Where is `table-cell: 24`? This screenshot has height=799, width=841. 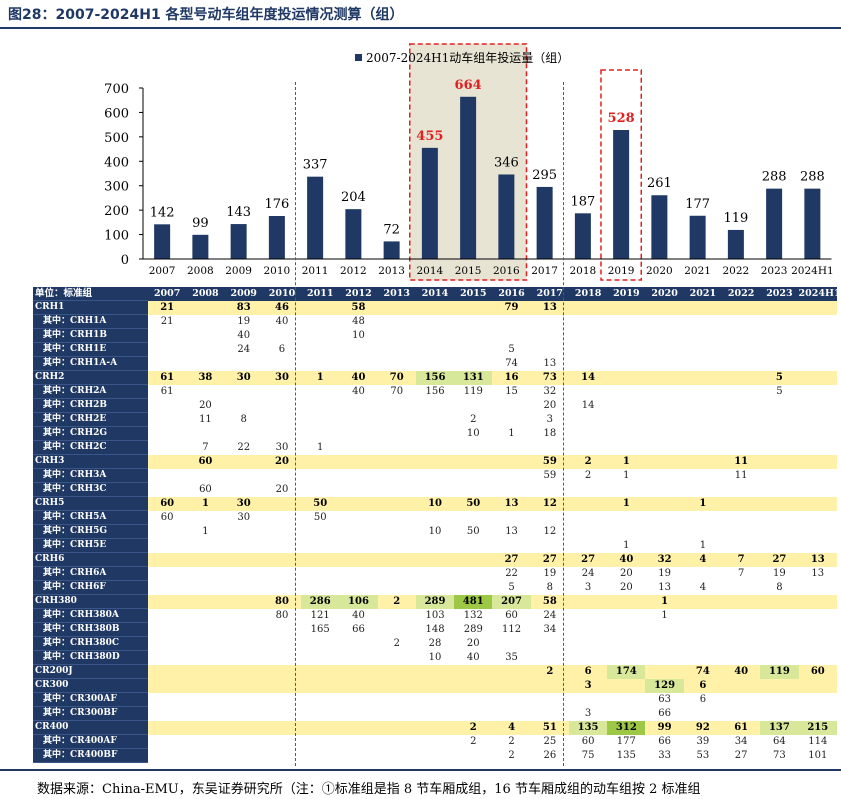
table-cell: 24 is located at coordinates (588, 573).